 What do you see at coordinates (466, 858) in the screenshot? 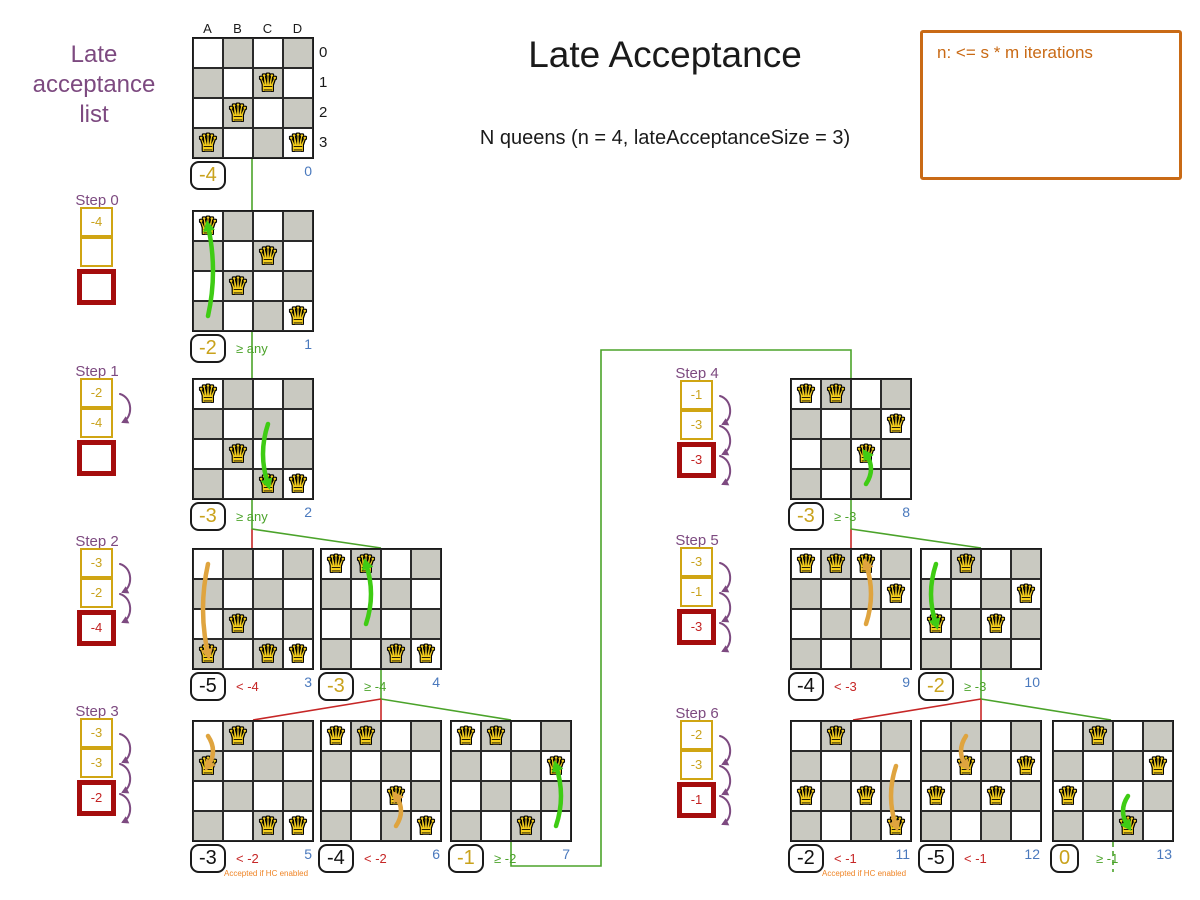
I see `score-badge: -1` at bounding box center [466, 858].